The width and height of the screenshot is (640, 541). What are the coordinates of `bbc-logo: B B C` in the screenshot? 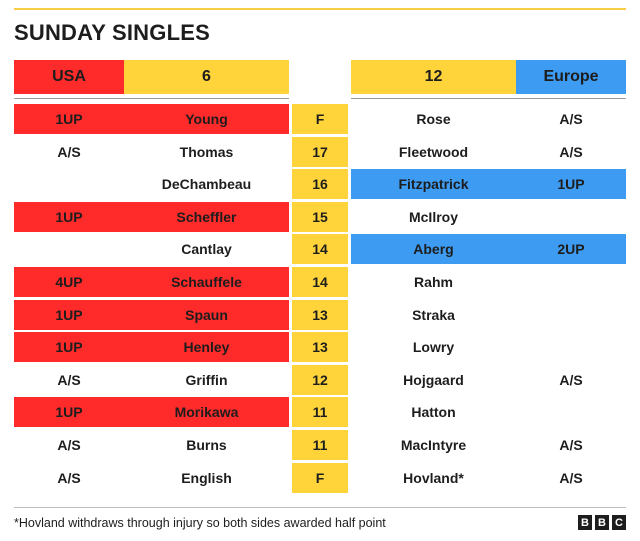 It's located at (602, 522).